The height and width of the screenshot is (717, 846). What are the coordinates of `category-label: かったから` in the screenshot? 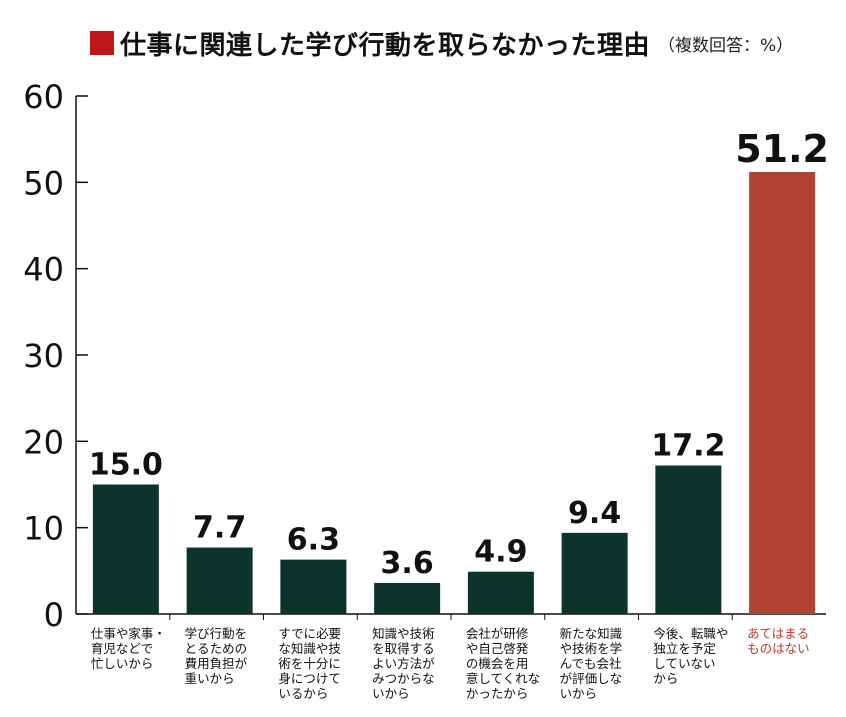 It's located at (497, 693).